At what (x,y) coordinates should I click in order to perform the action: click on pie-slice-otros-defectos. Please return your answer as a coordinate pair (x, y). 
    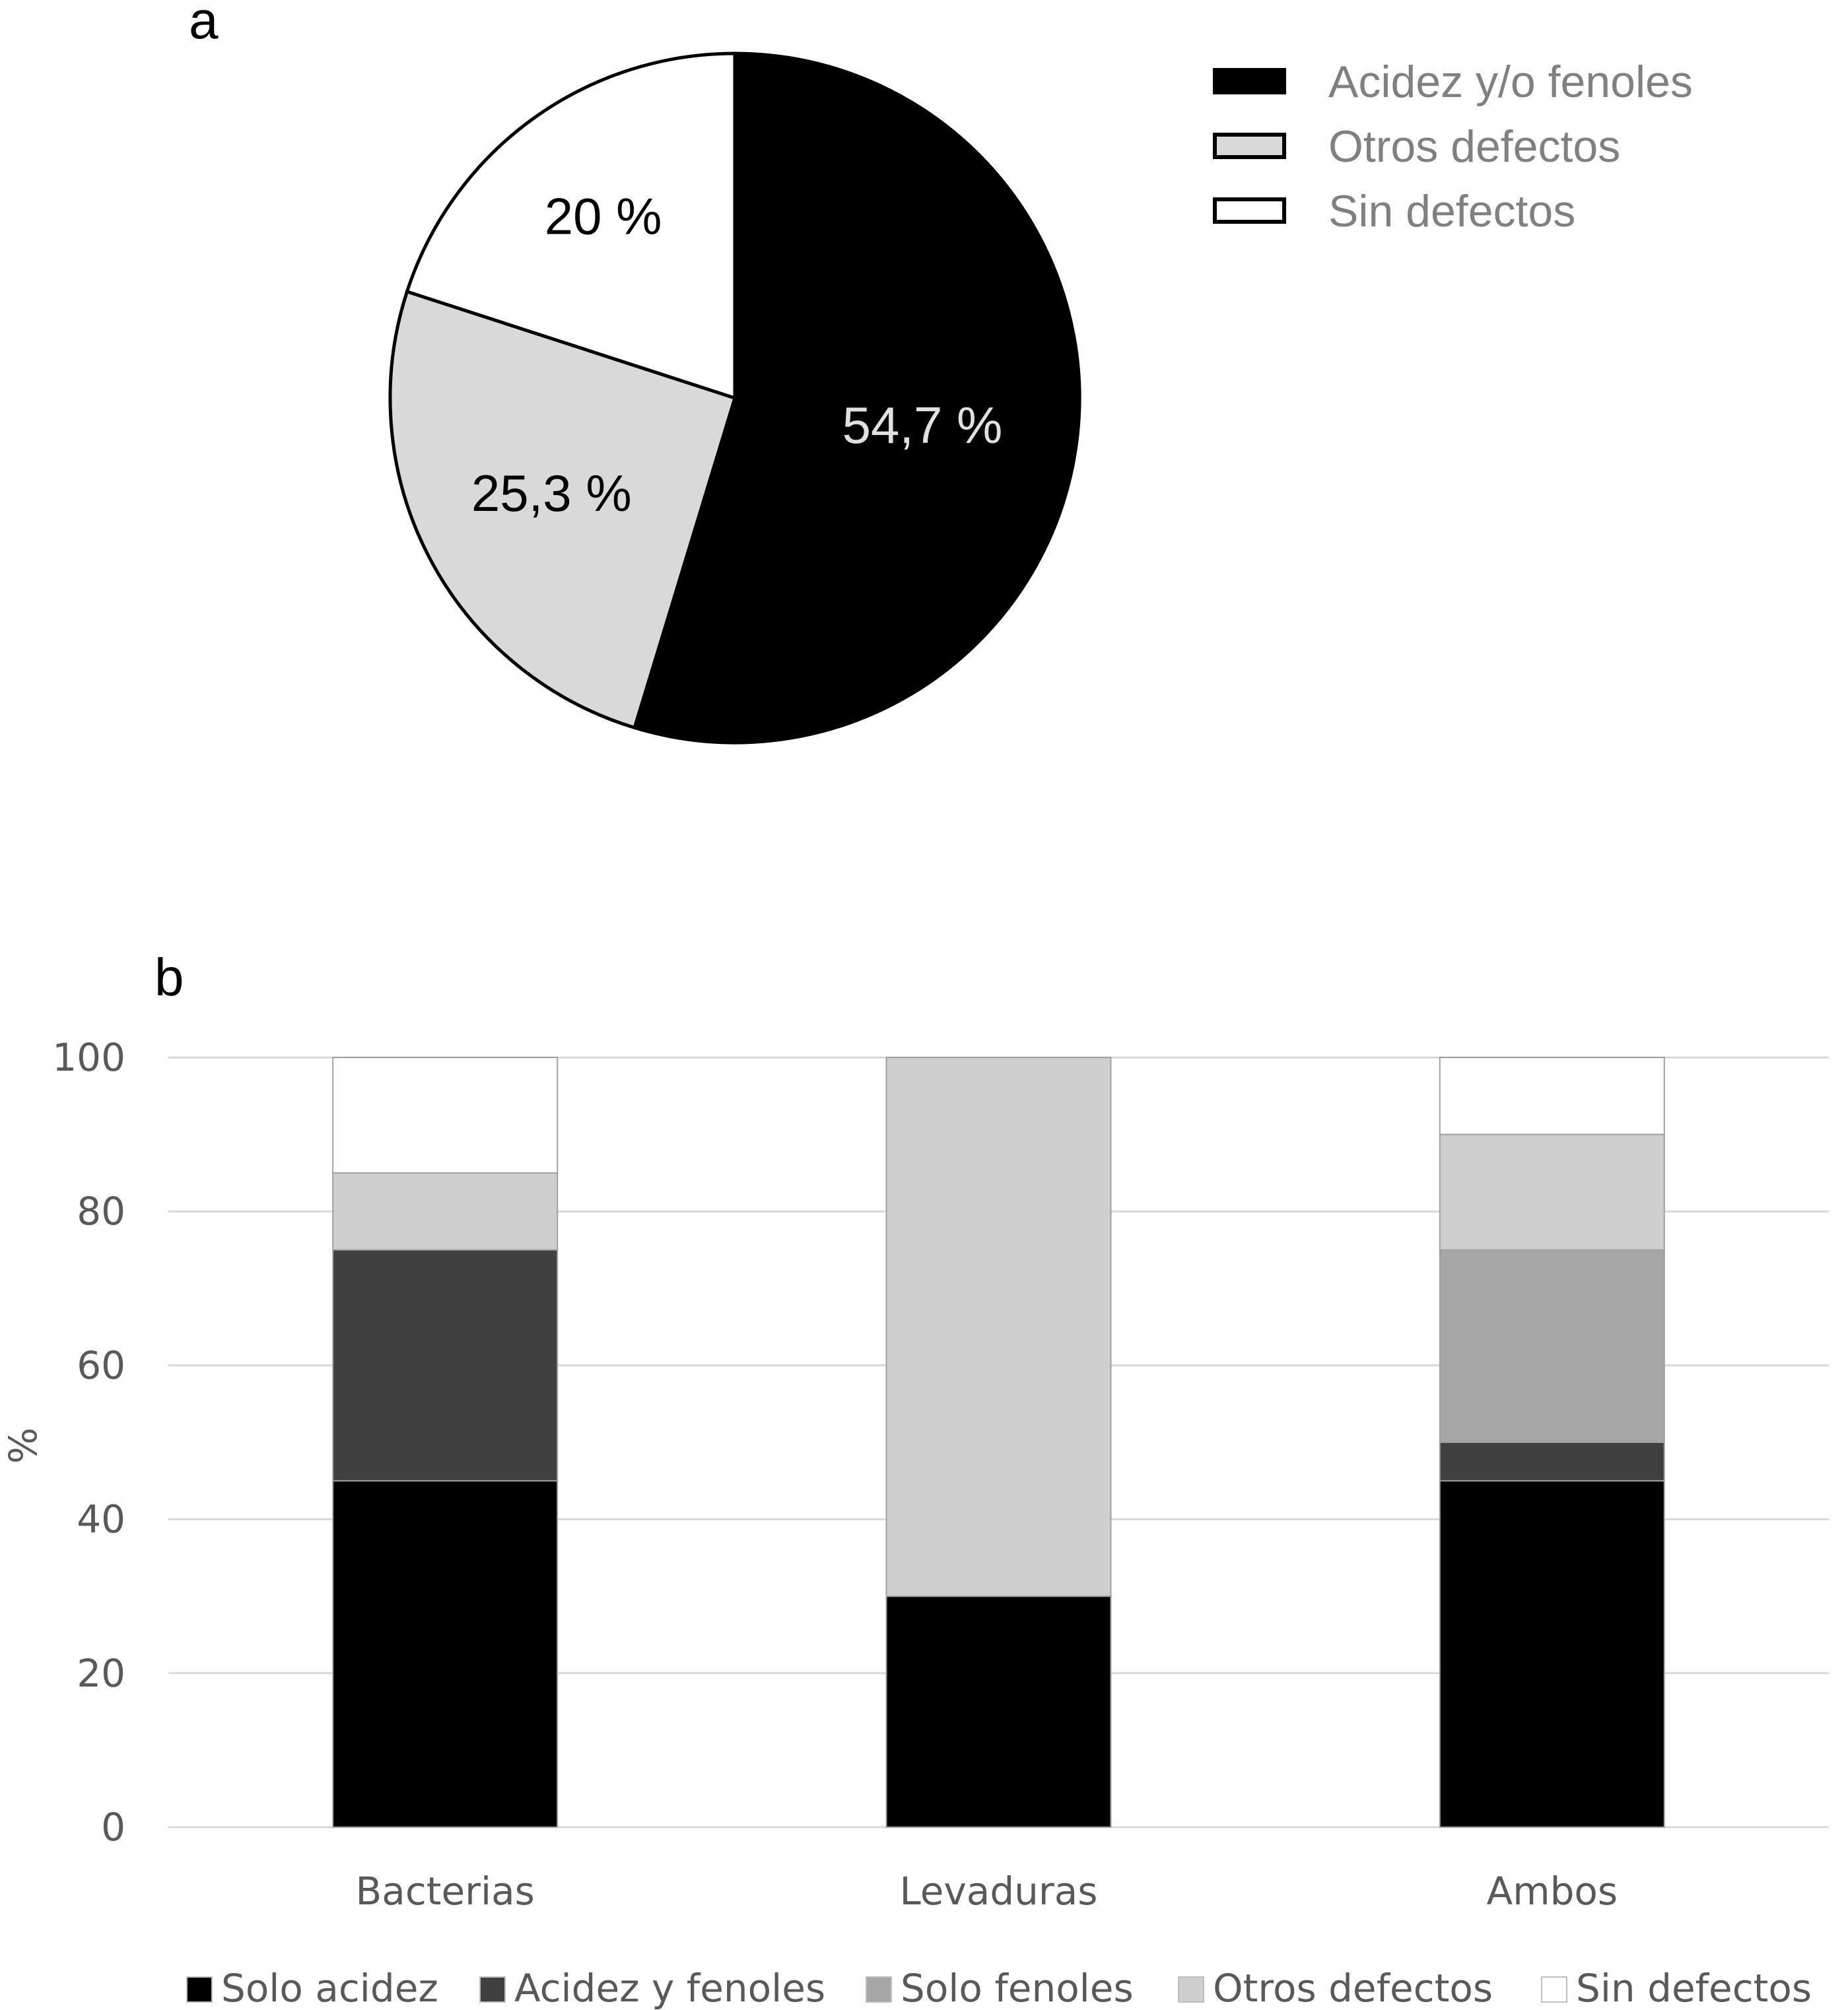
    Looking at the image, I should click on (562, 509).